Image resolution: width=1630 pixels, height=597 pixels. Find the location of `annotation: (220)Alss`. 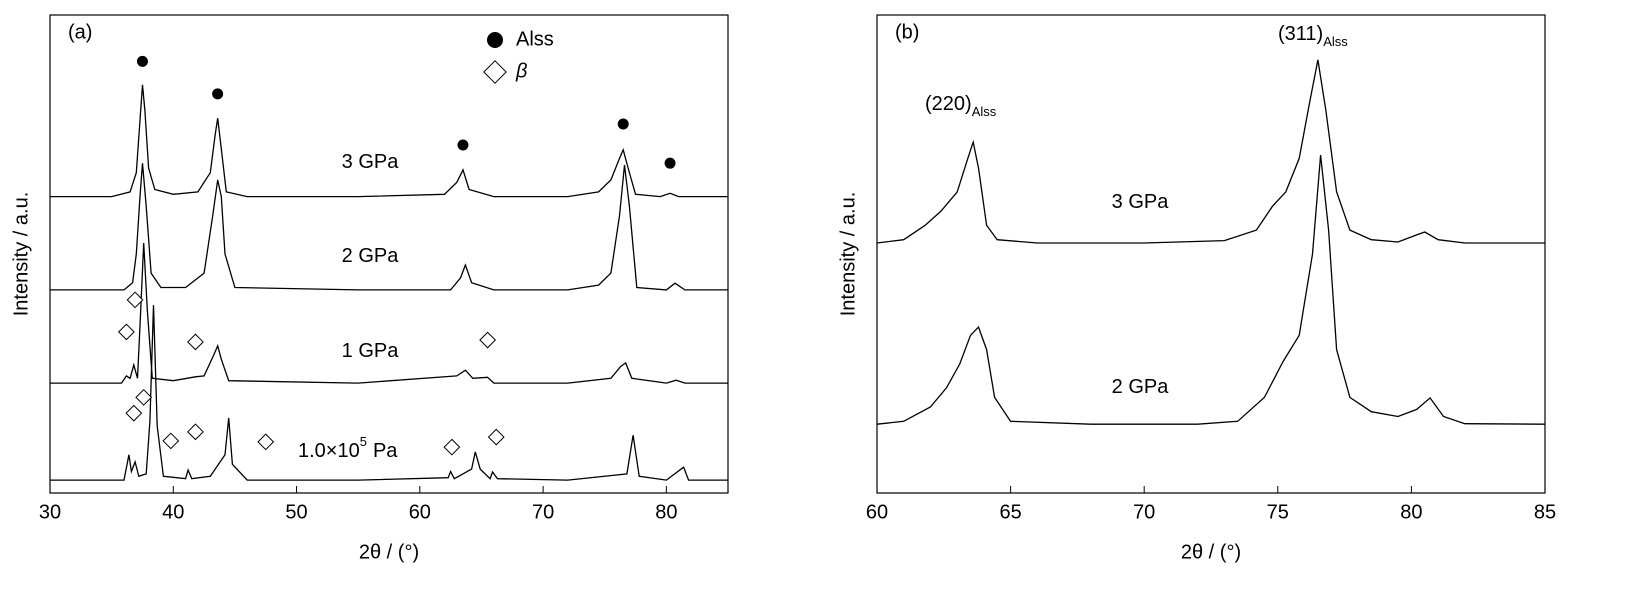

annotation: (220)Alss is located at coordinates (961, 106).